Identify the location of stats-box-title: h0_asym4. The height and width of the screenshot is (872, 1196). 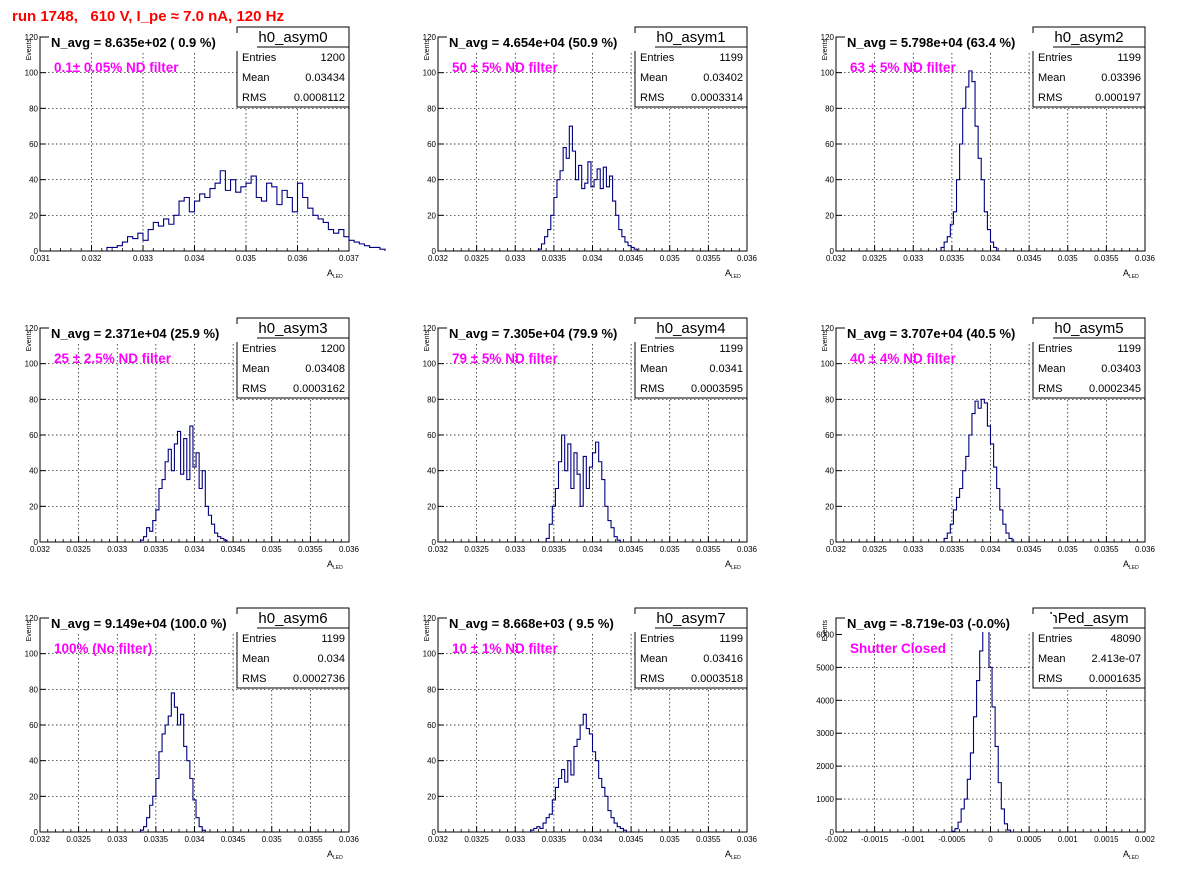
(690, 328).